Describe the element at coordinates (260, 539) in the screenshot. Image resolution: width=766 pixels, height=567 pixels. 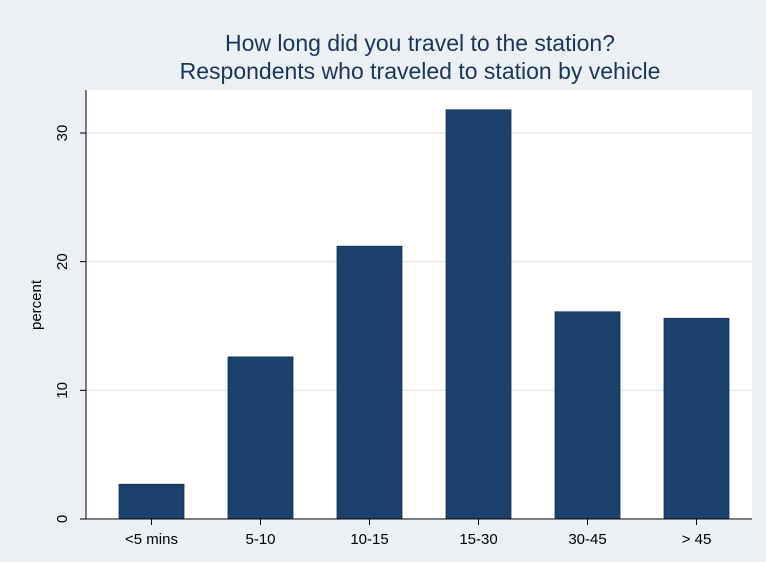
I see `x-tick-label: 5-10` at that location.